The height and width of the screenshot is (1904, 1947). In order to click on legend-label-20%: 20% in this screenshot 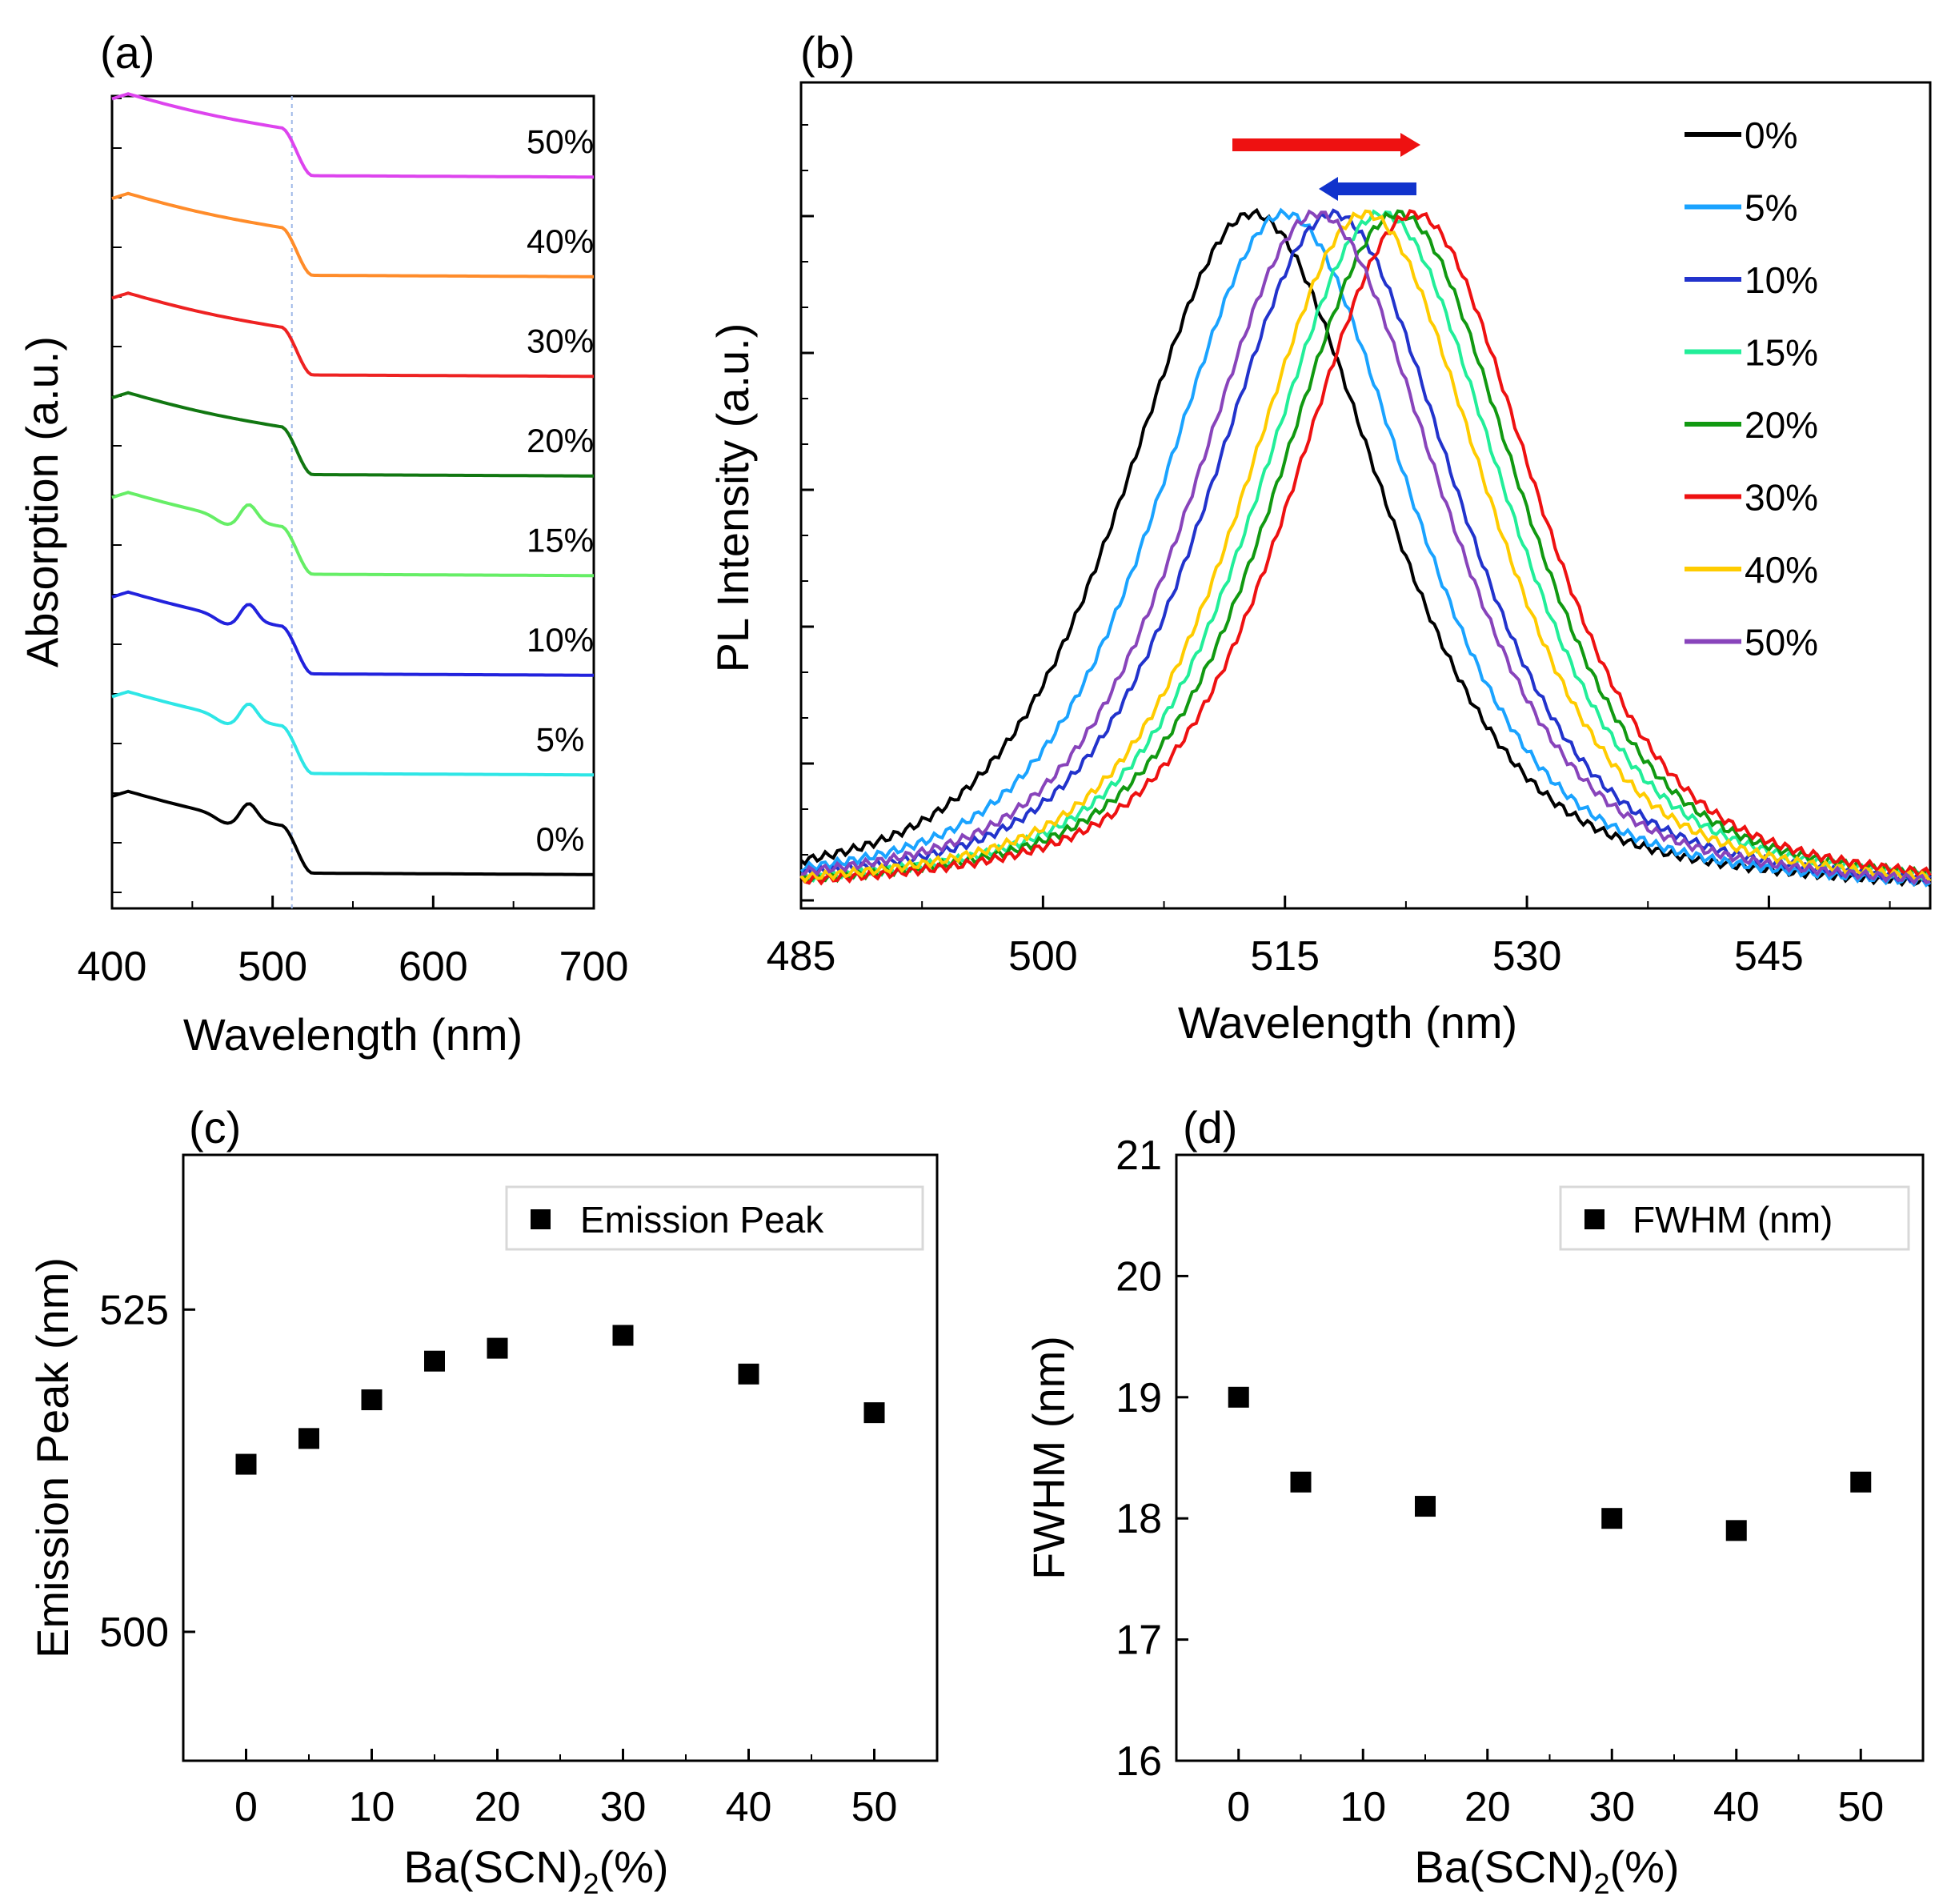, I will do `click(1782, 425)`.